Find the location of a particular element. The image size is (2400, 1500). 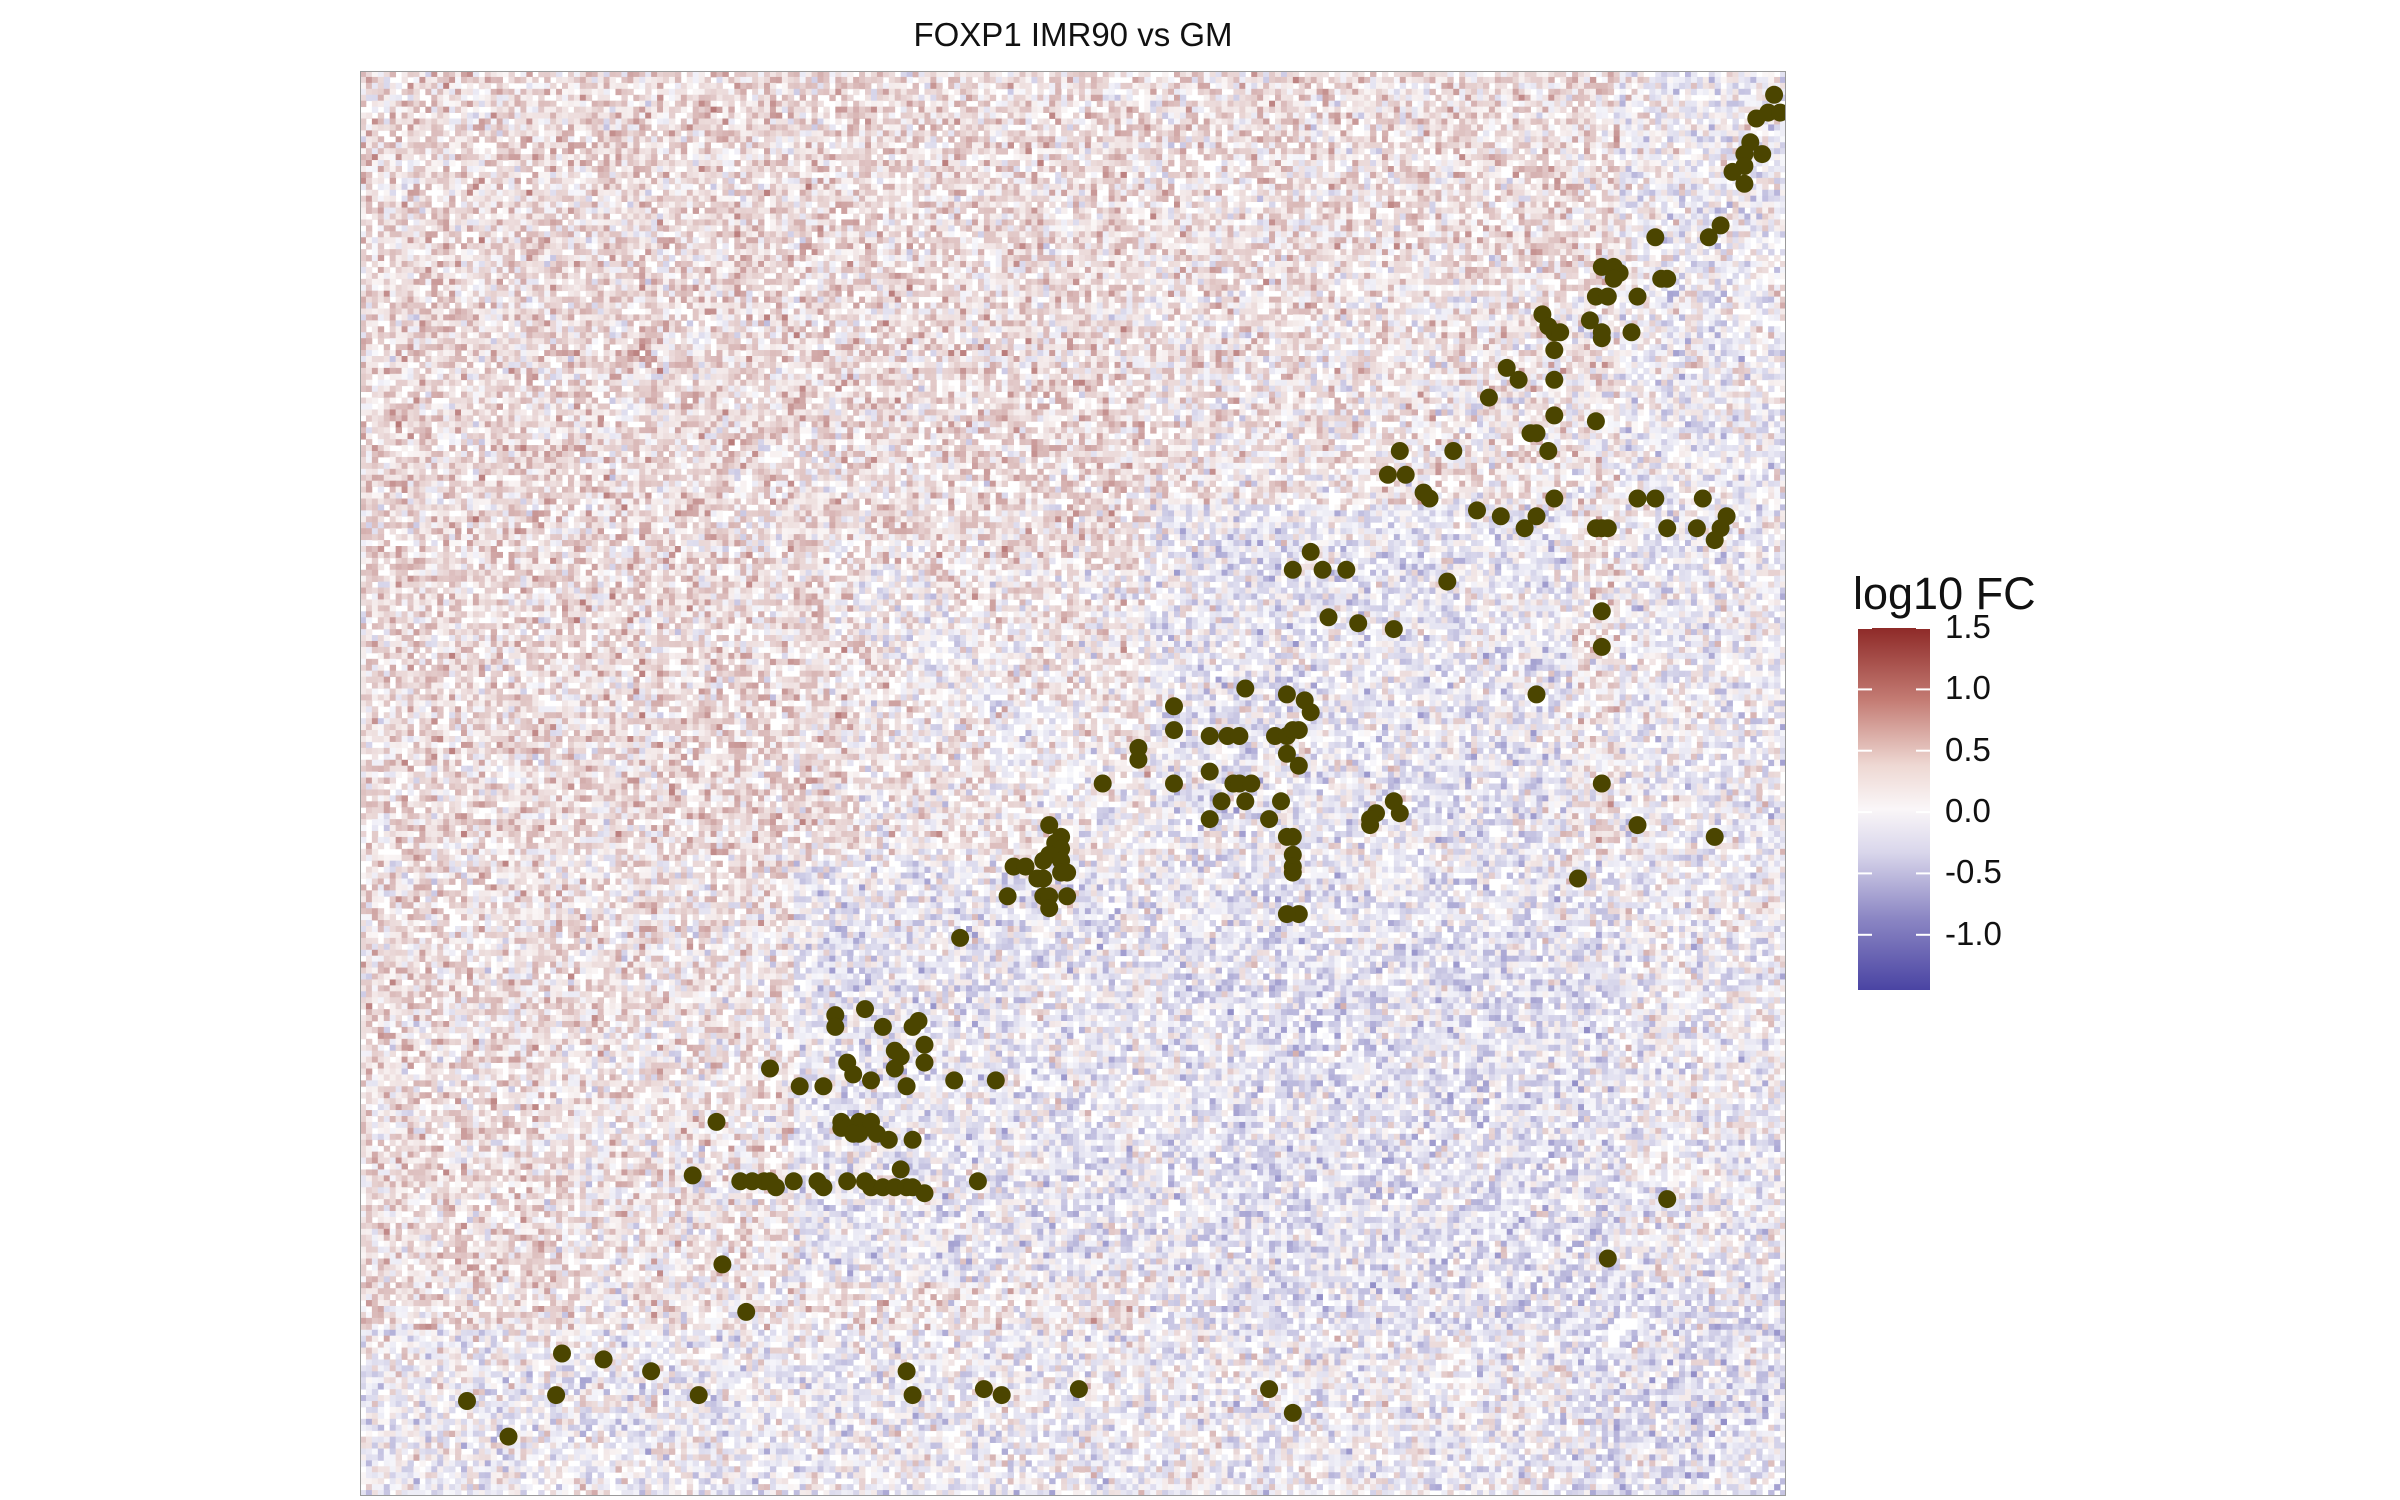

color-legend: log10 FC 1.5 1.0 0.5 0.0 -0.5 -1.0 is located at coordinates (1983, 783).